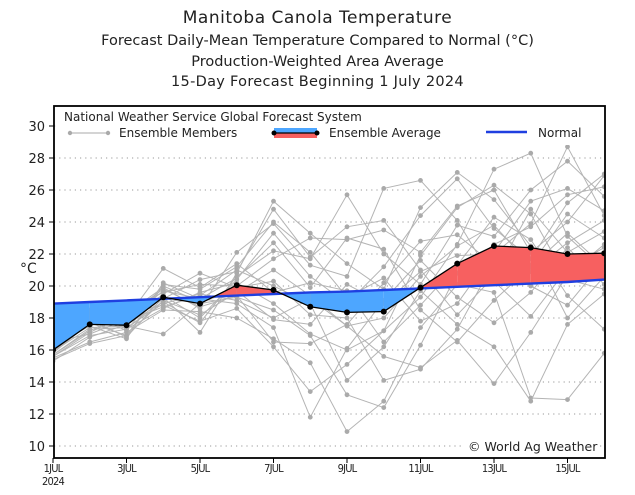 This screenshot has width=635, height=495. What do you see at coordinates (317, 62) in the screenshot?
I see `chart-subtitle-2: Production-Weighted Area Average` at bounding box center [317, 62].